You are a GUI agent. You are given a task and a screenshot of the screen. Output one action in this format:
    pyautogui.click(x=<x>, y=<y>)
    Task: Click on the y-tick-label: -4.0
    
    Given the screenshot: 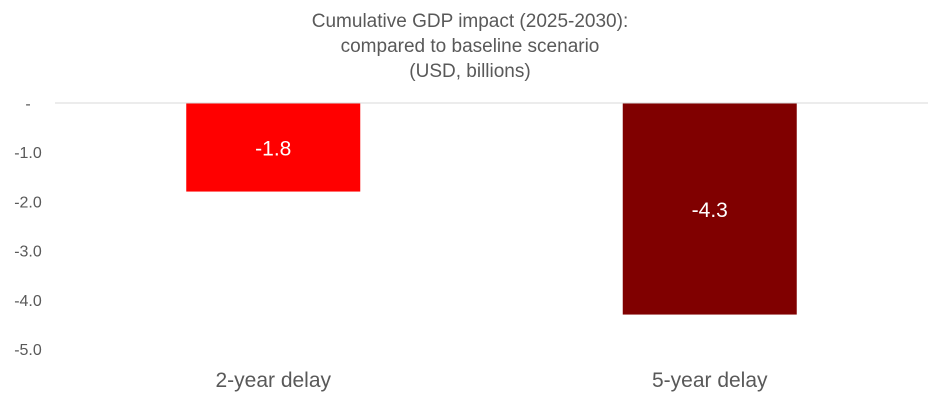 What is the action you would take?
    pyautogui.click(x=28, y=301)
    